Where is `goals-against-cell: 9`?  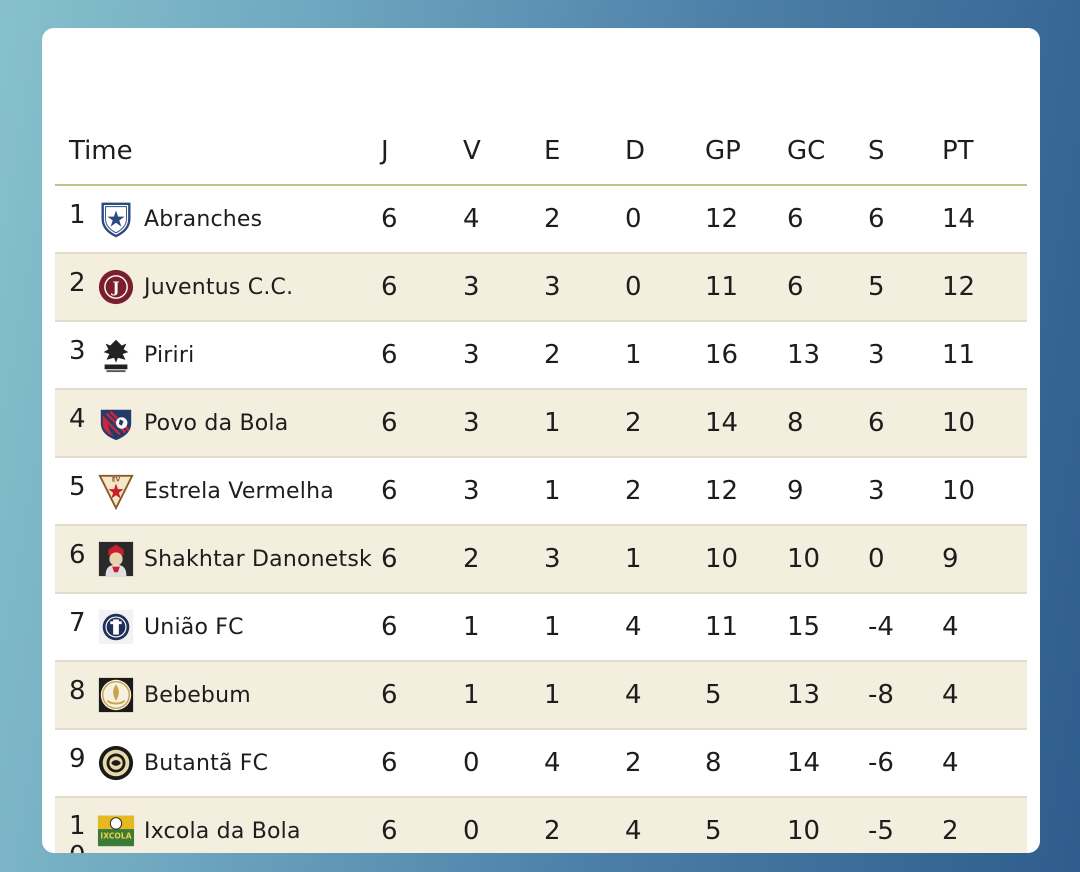 goals-against-cell: 9 is located at coordinates (827, 491).